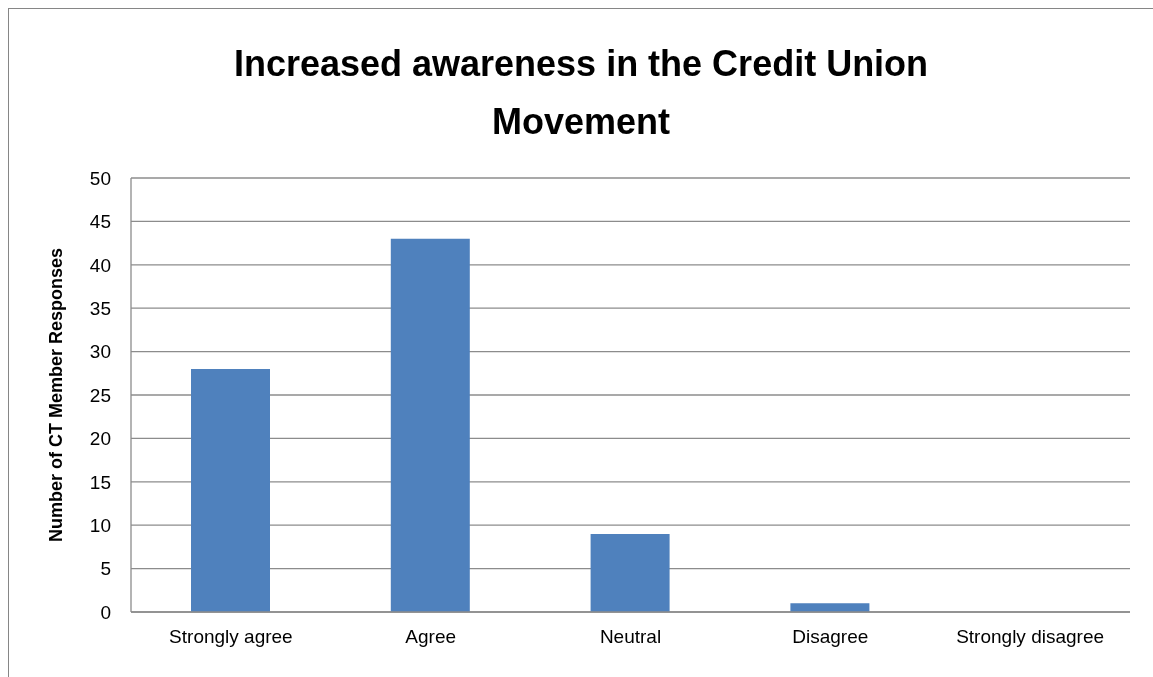 This screenshot has width=1153, height=677. What do you see at coordinates (630, 637) in the screenshot?
I see `x-tick-label: Neutral` at bounding box center [630, 637].